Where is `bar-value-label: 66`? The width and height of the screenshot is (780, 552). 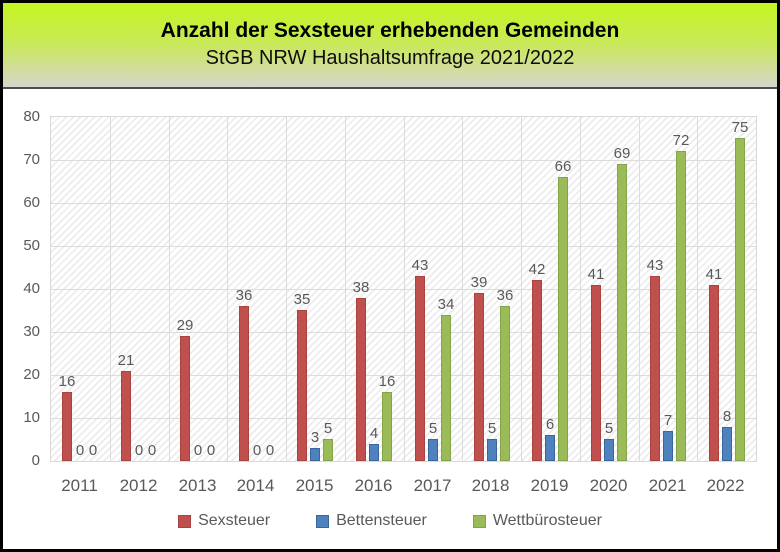
bar-value-label: 66 is located at coordinates (563, 166).